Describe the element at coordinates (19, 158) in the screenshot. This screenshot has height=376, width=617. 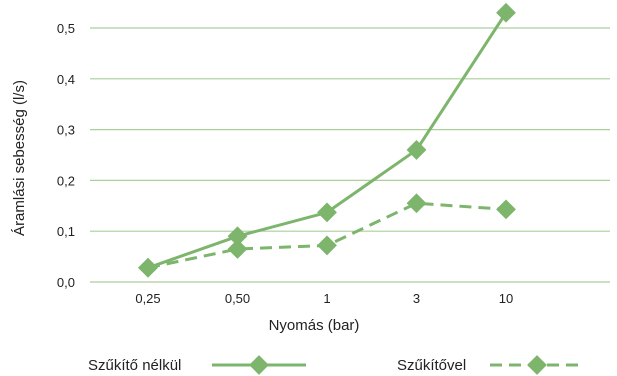
I see `y-axis-title: Áramlási sebesség (l/s)` at that location.